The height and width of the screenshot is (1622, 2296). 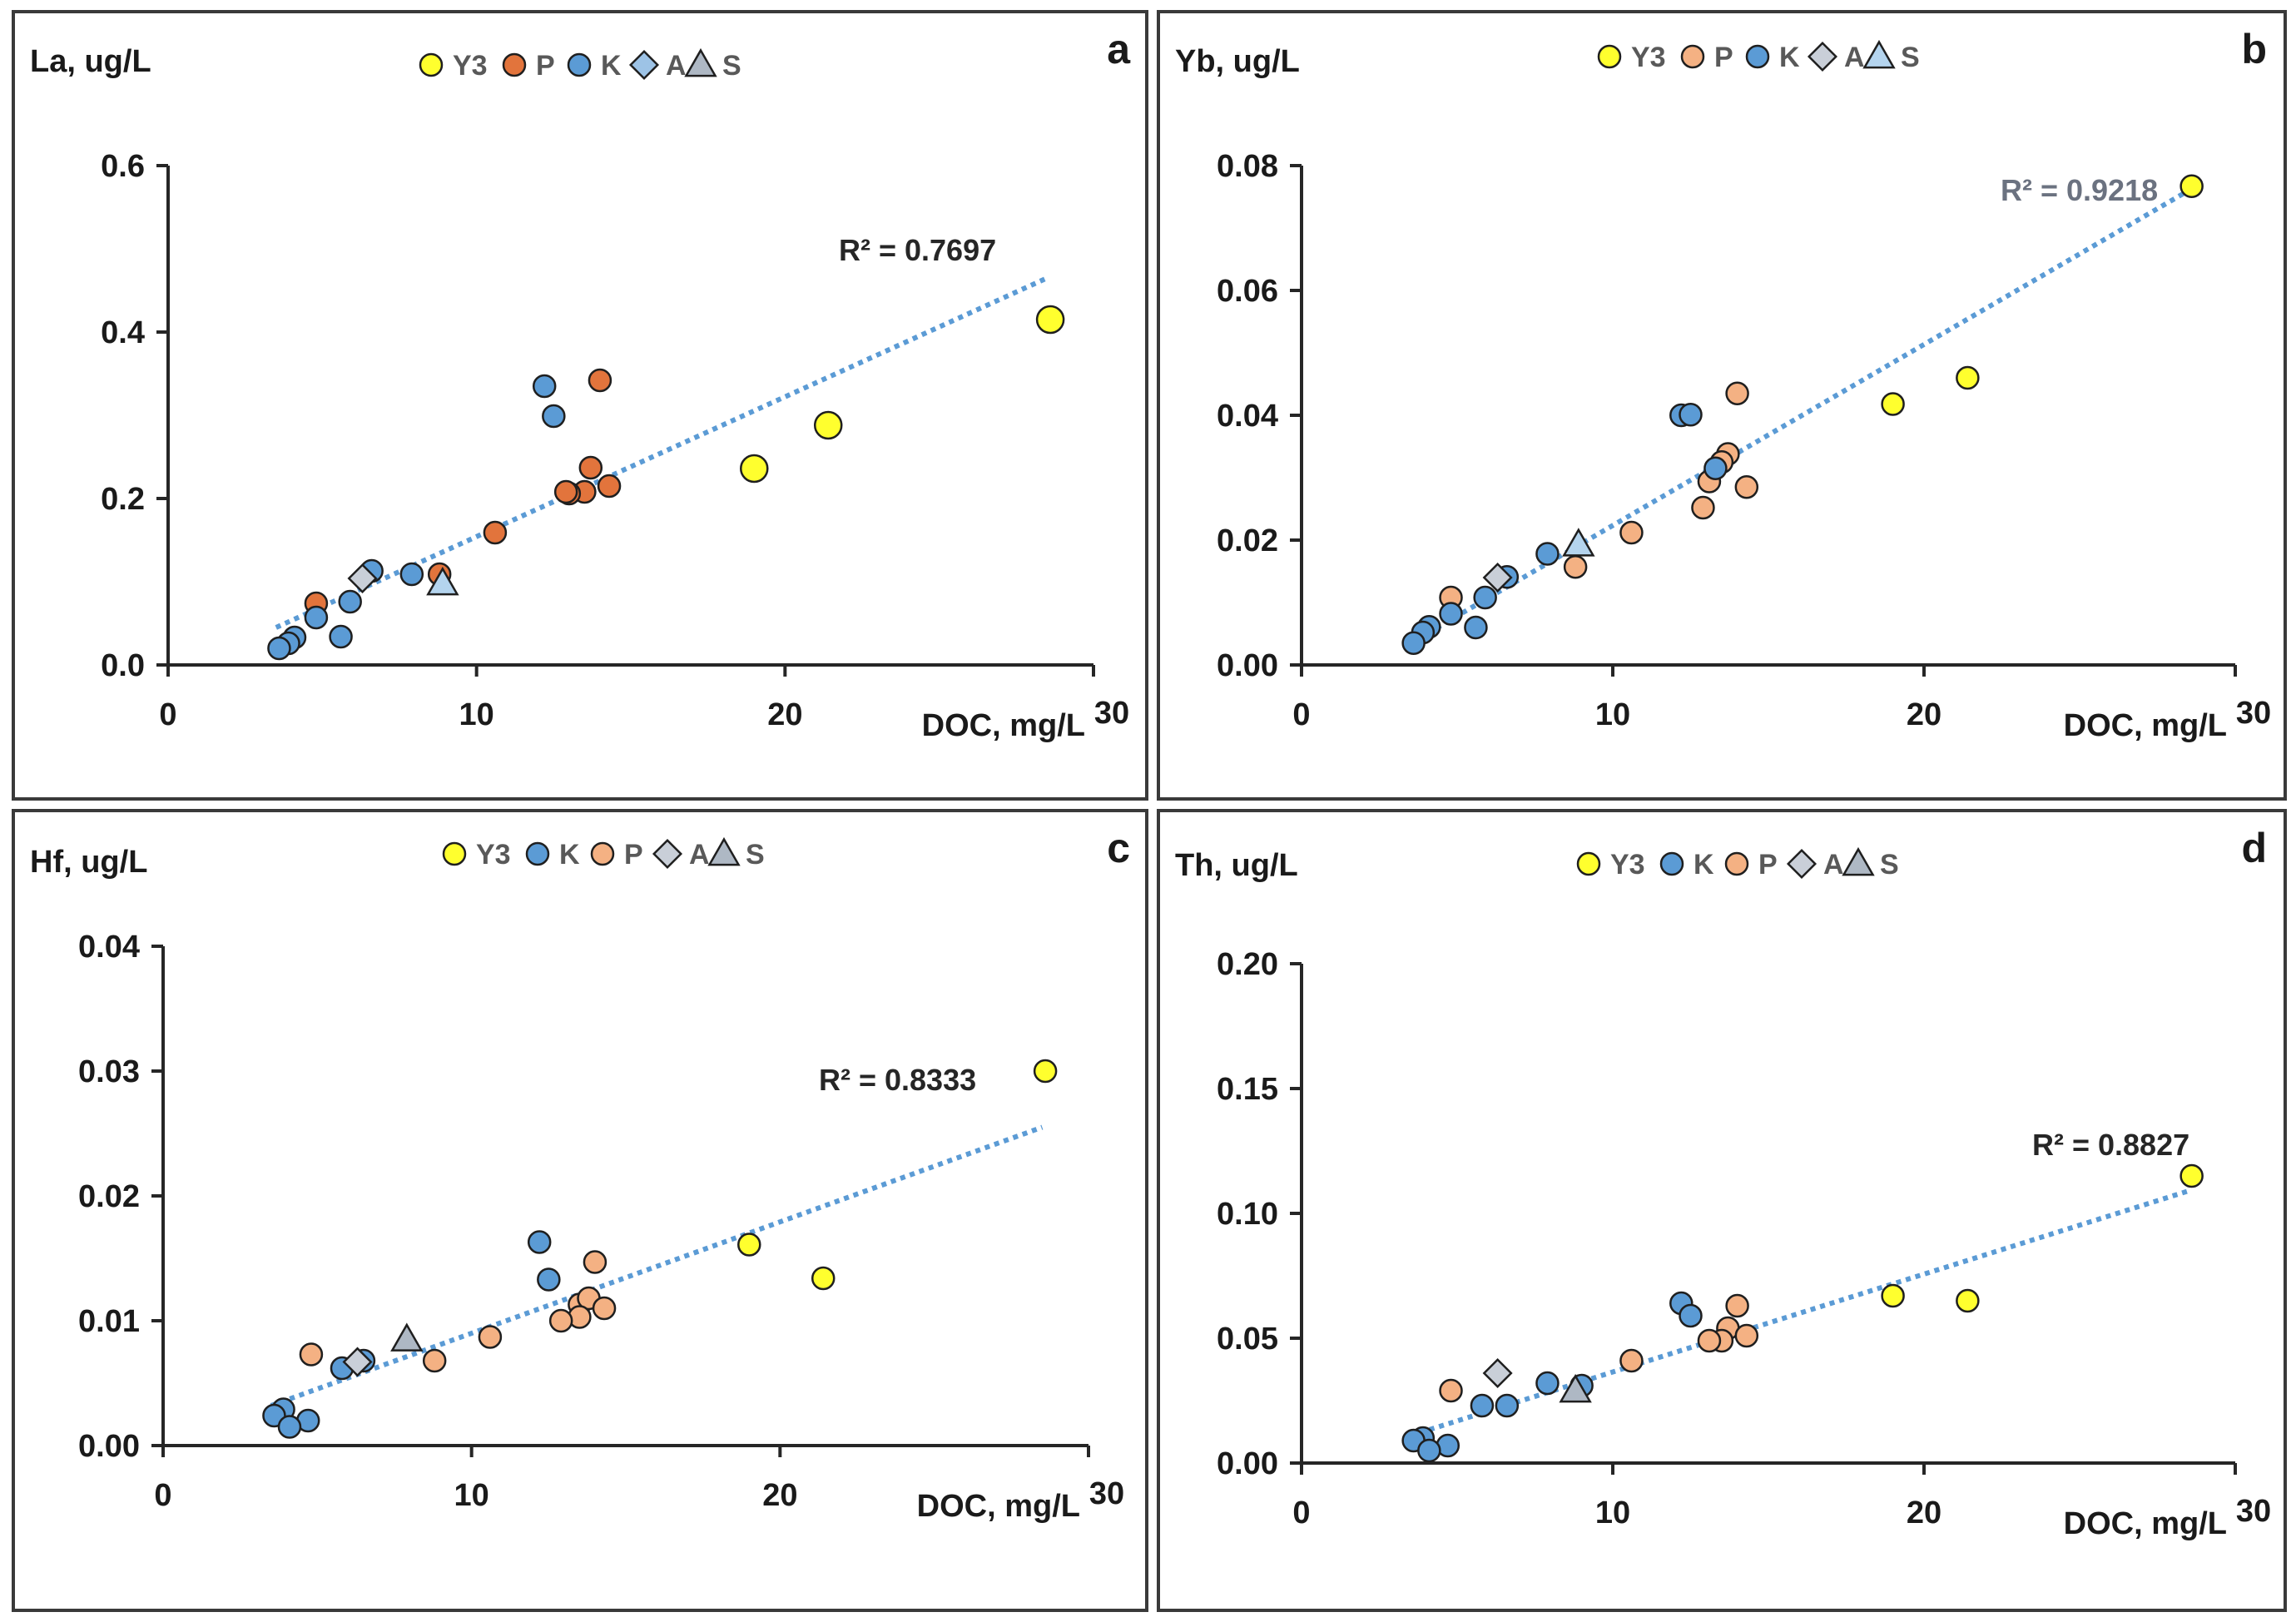 What do you see at coordinates (1247, 1339) in the screenshot?
I see `y-tick-label: 0.05` at bounding box center [1247, 1339].